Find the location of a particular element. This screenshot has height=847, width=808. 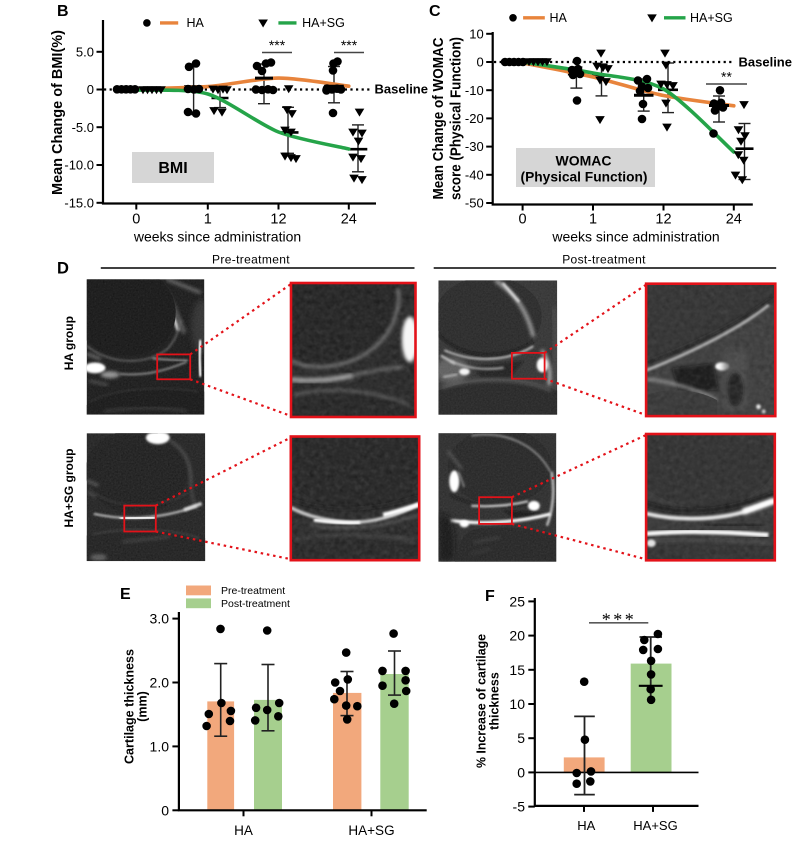

svg-text: 2.0 is located at coordinates (160, 683).